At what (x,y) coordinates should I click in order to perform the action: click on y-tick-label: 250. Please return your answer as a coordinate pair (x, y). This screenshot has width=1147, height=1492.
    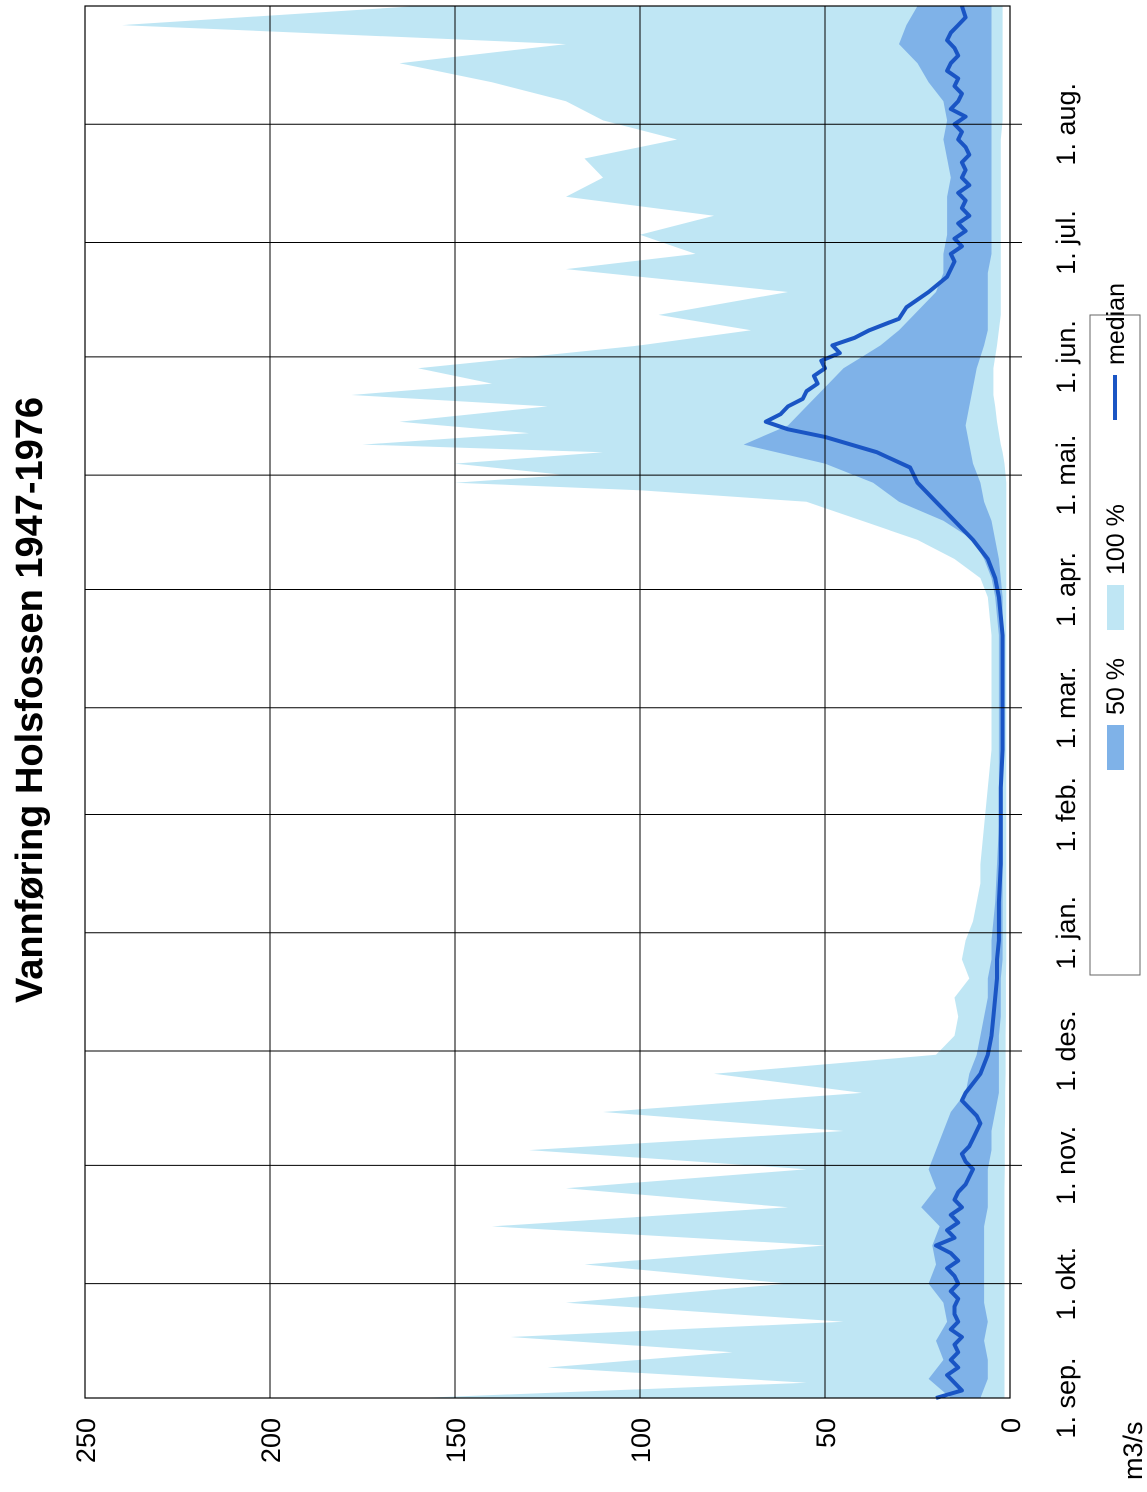
    Looking at the image, I should click on (86, 1440).